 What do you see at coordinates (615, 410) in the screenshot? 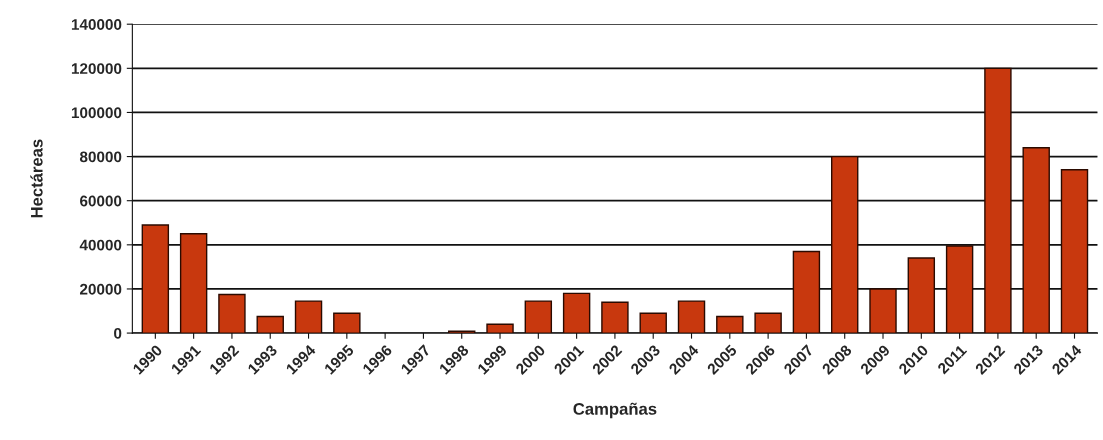
I see `x-axis-title: Campañas` at bounding box center [615, 410].